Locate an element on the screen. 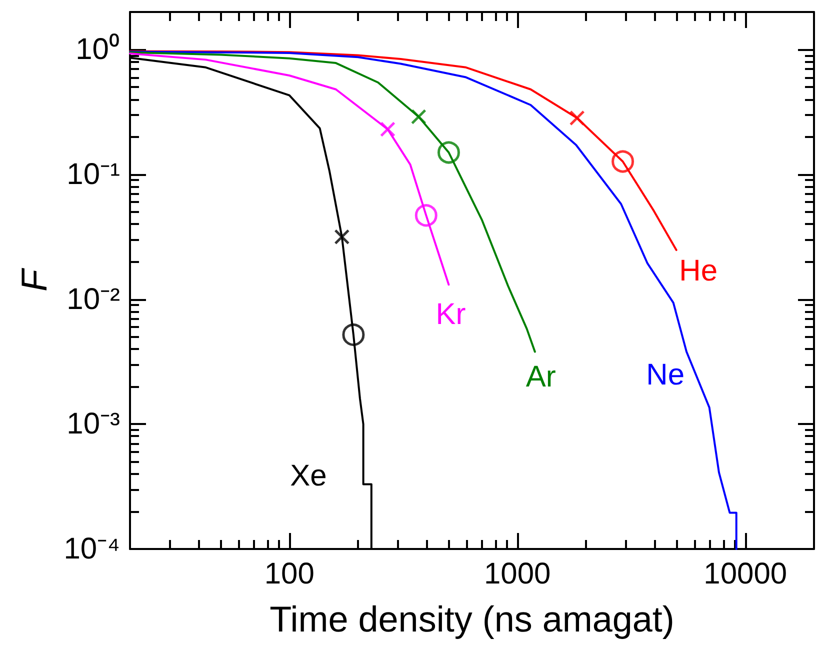 This screenshot has height=650, width=830. y-tick-label: 10⁰ is located at coordinates (98, 49).